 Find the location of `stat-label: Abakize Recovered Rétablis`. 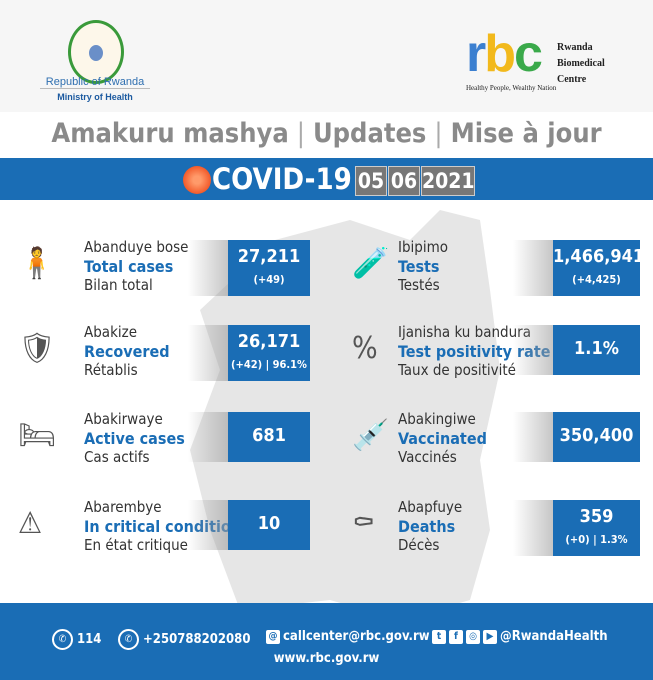

stat-label: Abakize Recovered Rétablis is located at coordinates (127, 351).